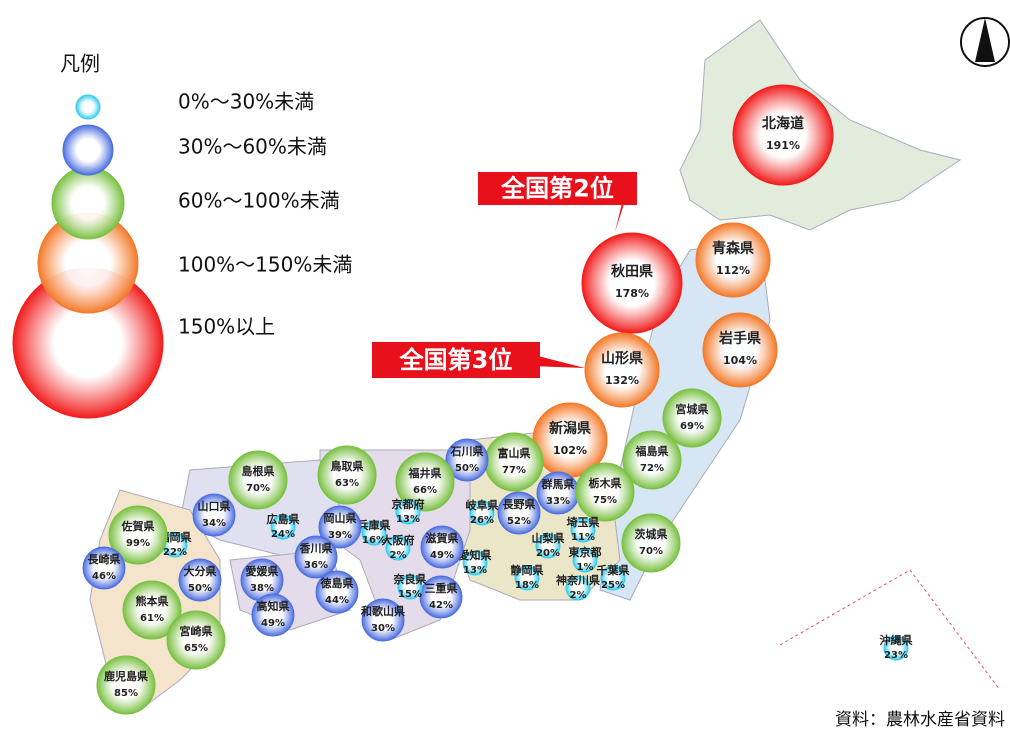 The image size is (1010, 733). Describe the element at coordinates (733, 270) in the screenshot. I see `prefecture-value: 112%` at that location.